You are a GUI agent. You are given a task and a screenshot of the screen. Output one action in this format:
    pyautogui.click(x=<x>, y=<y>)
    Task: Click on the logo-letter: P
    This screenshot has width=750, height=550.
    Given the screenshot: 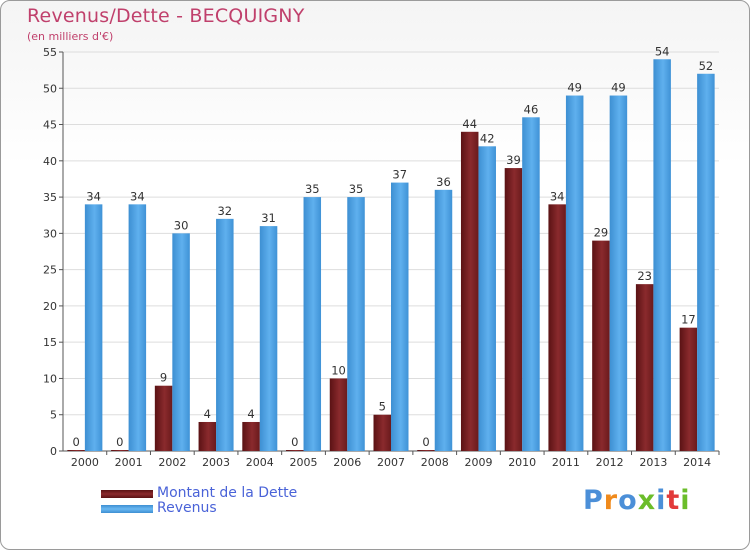 What is the action you would take?
    pyautogui.click(x=593, y=500)
    